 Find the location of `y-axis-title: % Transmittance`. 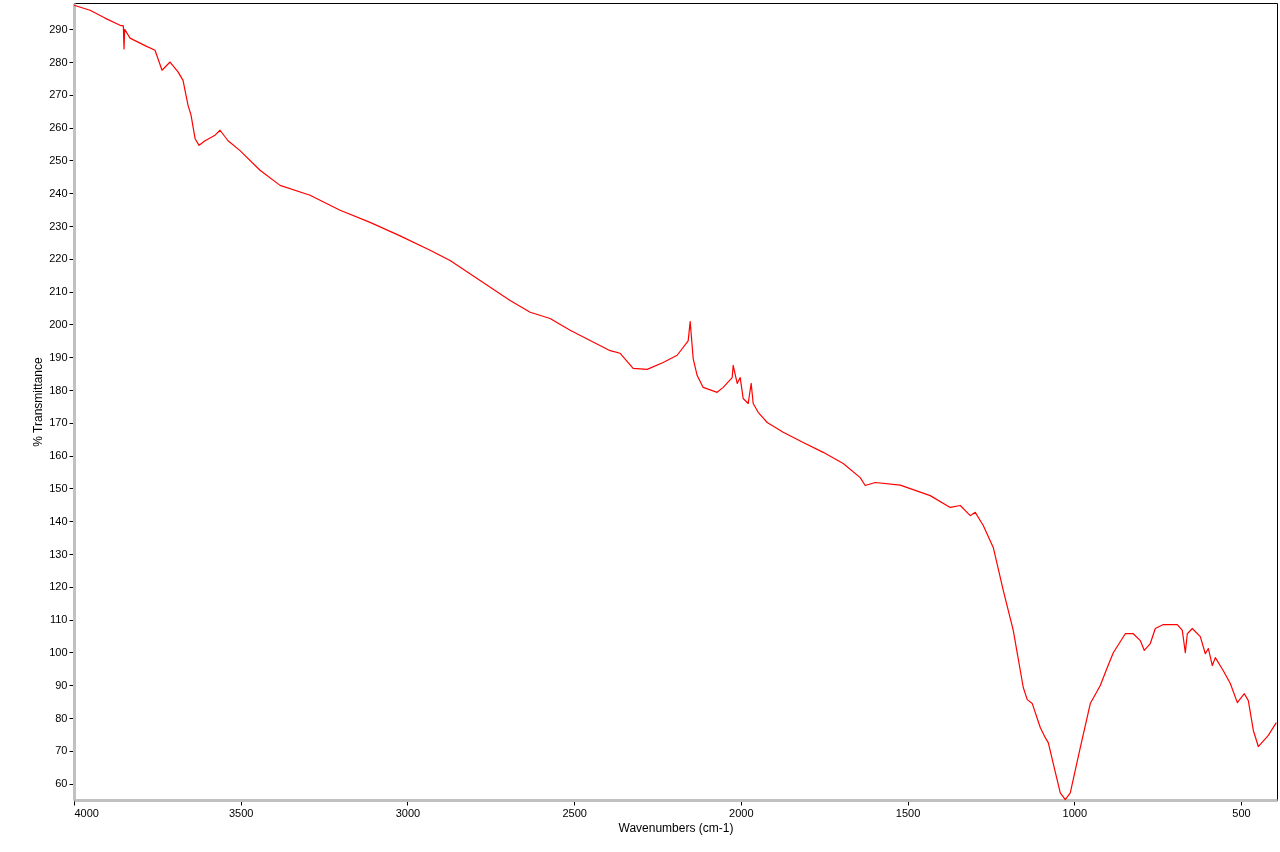

y-axis-title: % Transmittance is located at coordinates (38, 401).